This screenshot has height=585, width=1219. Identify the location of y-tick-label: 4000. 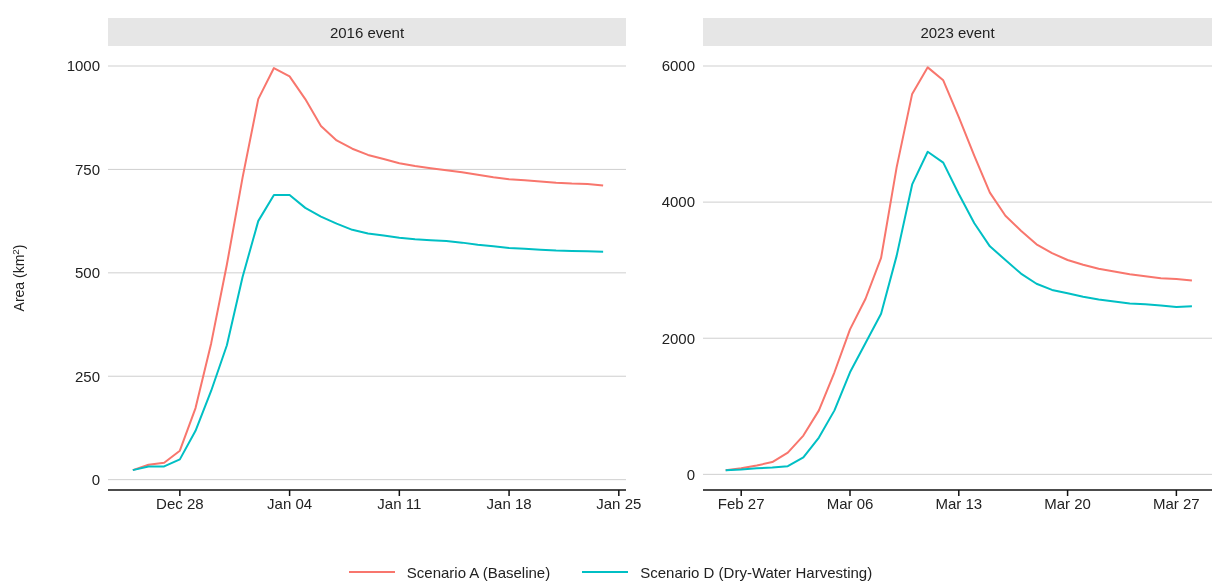
(678, 202).